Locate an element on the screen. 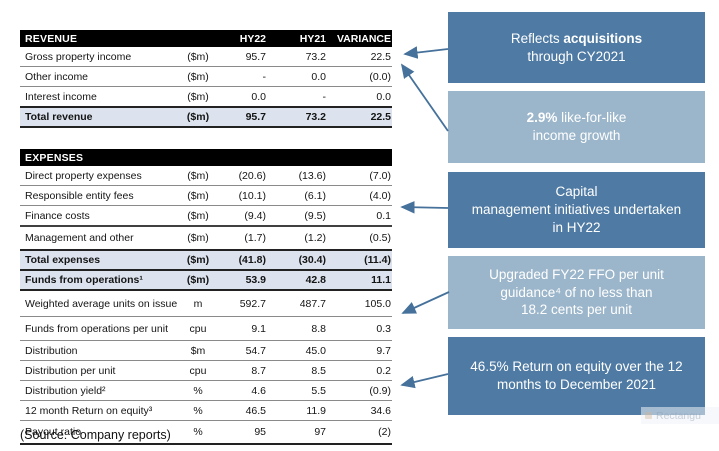 Image resolution: width=719 pixels, height=451 pixels. cell-variance: 105.0 is located at coordinates (377, 303).